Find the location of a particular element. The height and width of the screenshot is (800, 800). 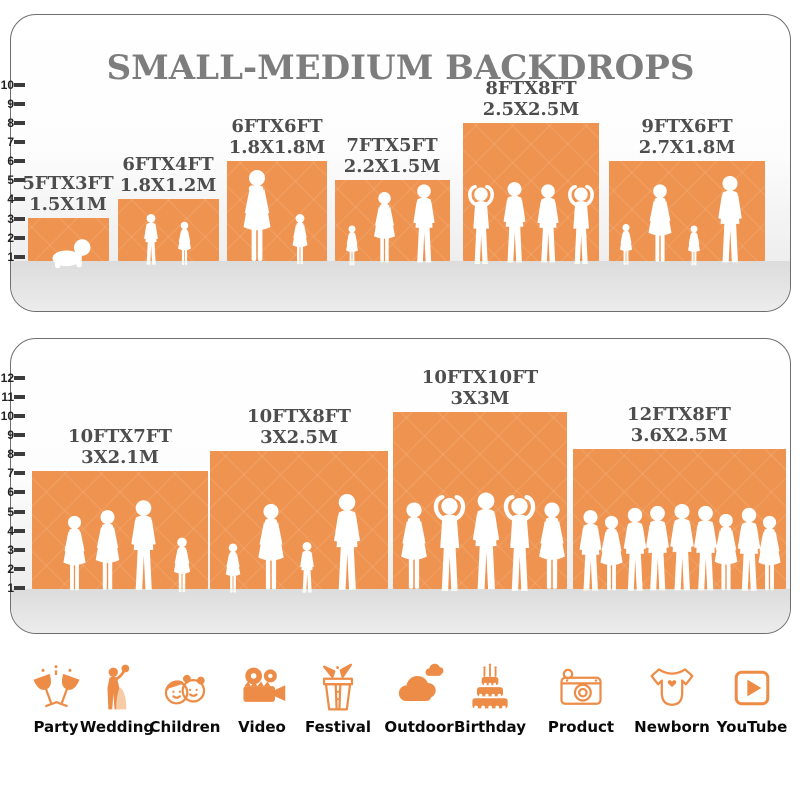

category-video: Video is located at coordinates (262, 709).